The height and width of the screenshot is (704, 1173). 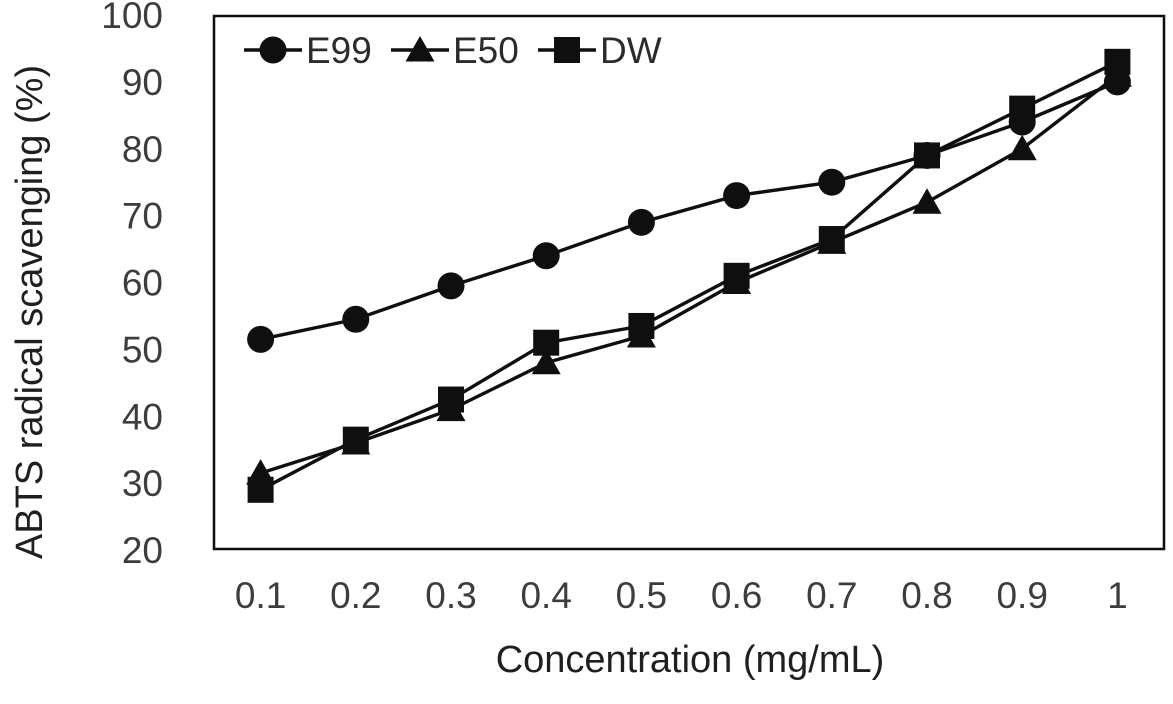 I want to click on legend-circle-icon, so click(x=273, y=50).